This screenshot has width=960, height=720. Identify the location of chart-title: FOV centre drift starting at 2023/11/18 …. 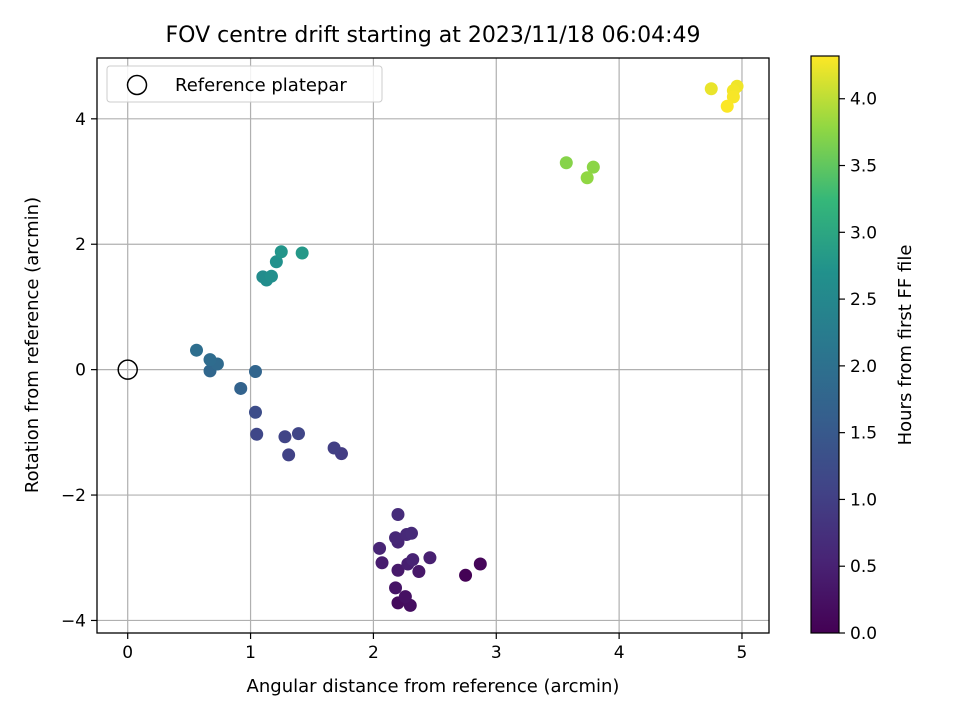
(433, 35).